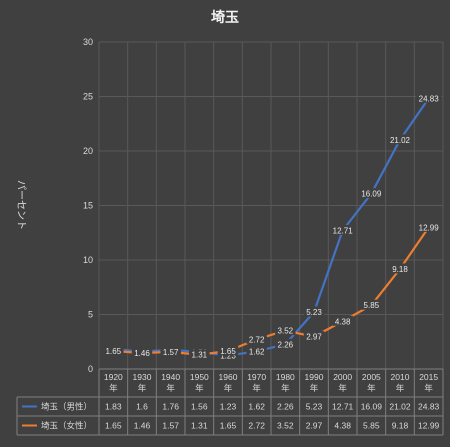 This screenshot has height=447, width=450. What do you see at coordinates (314, 426) in the screenshot?
I see `table-cell: 2.97` at bounding box center [314, 426].